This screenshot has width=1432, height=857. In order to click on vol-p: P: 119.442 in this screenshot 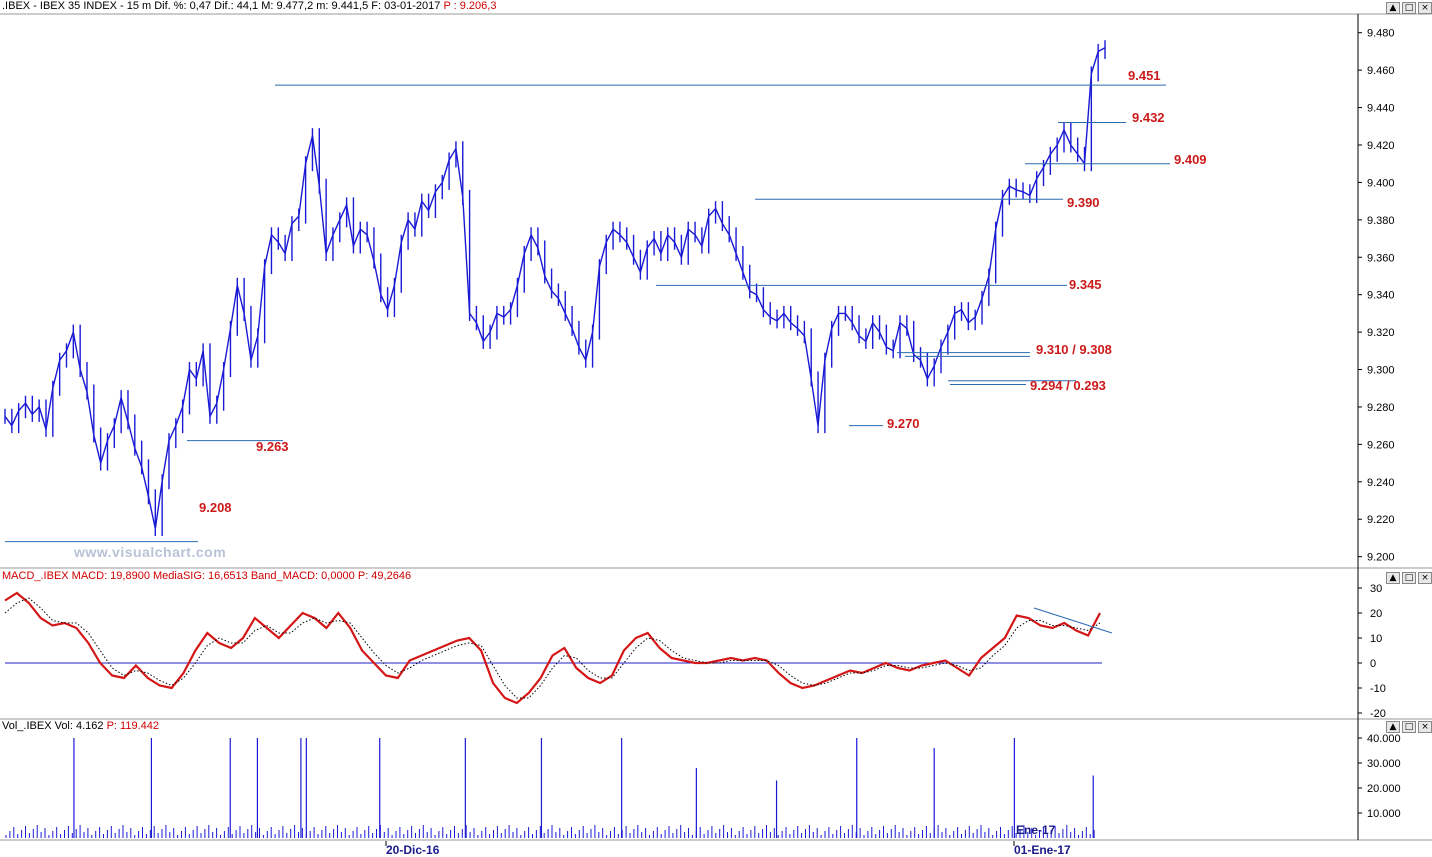, I will do `click(132, 726)`.